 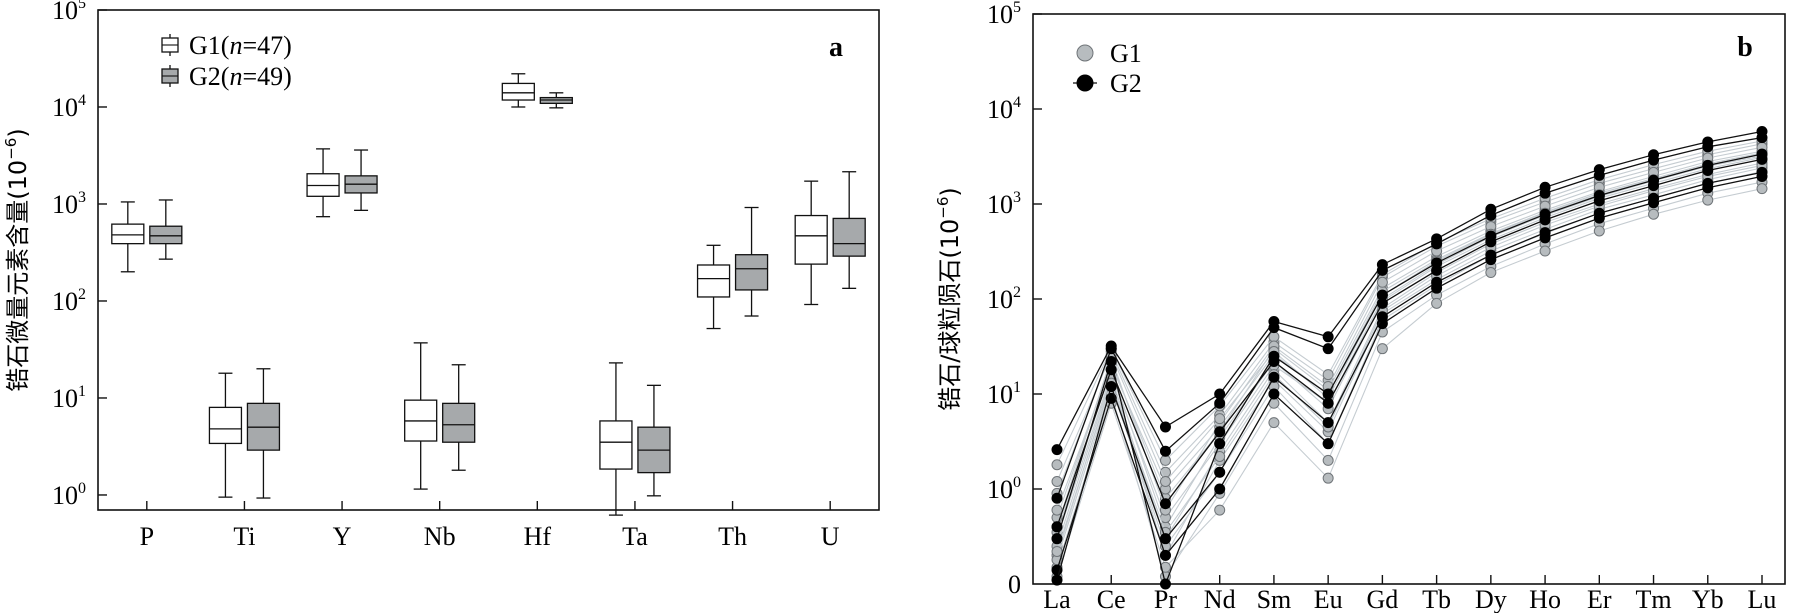 What do you see at coordinates (1085, 53) in the screenshot?
I see `legend-marker` at bounding box center [1085, 53].